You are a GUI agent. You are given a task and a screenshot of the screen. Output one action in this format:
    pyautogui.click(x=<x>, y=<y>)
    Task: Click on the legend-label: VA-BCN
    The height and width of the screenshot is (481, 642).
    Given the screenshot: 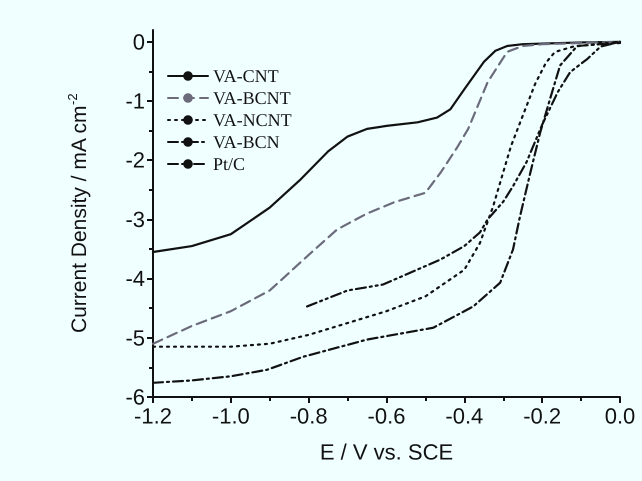 What is the action you would take?
    pyautogui.click(x=246, y=142)
    